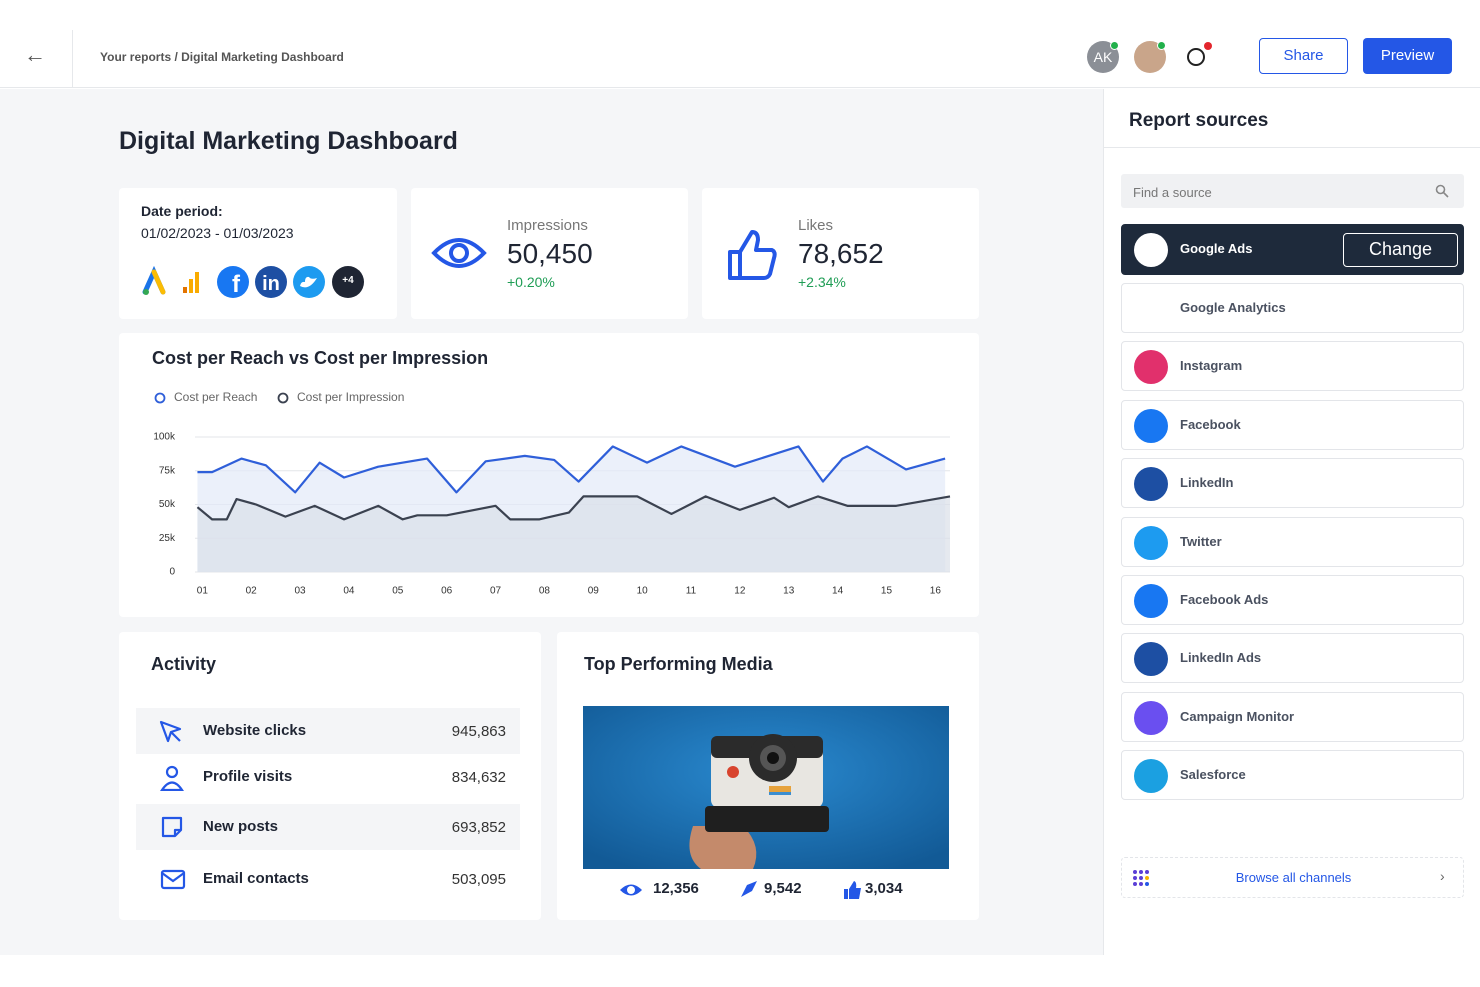  What do you see at coordinates (1292, 308) in the screenshot?
I see `source-item: Google Analytics` at bounding box center [1292, 308].